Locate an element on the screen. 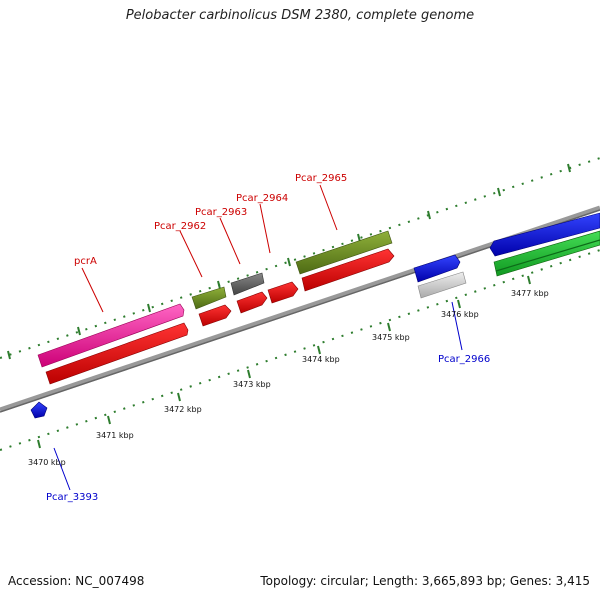 This screenshot has width=600, height=600. tick-label-3472: 3472 kbp is located at coordinates (183, 409).